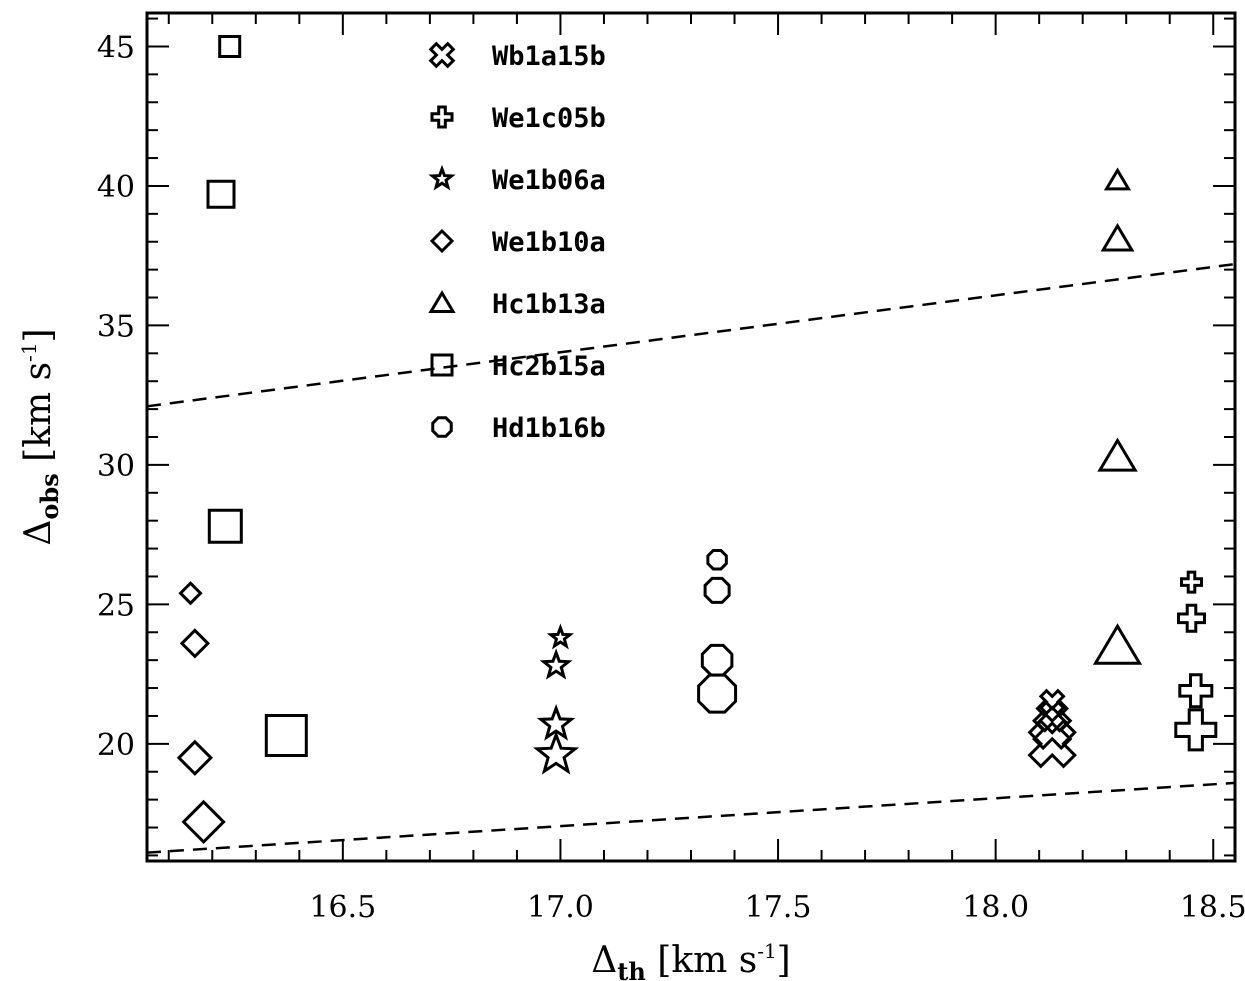  I want to click on legend-label: We1b06a, so click(549, 180).